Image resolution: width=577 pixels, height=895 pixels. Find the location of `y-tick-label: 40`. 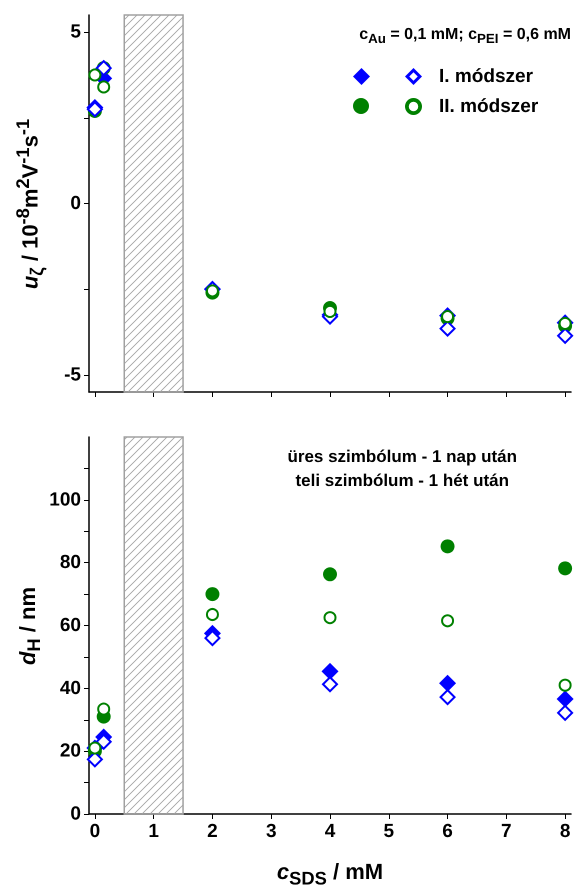

y-tick-label: 40 is located at coordinates (70, 688).